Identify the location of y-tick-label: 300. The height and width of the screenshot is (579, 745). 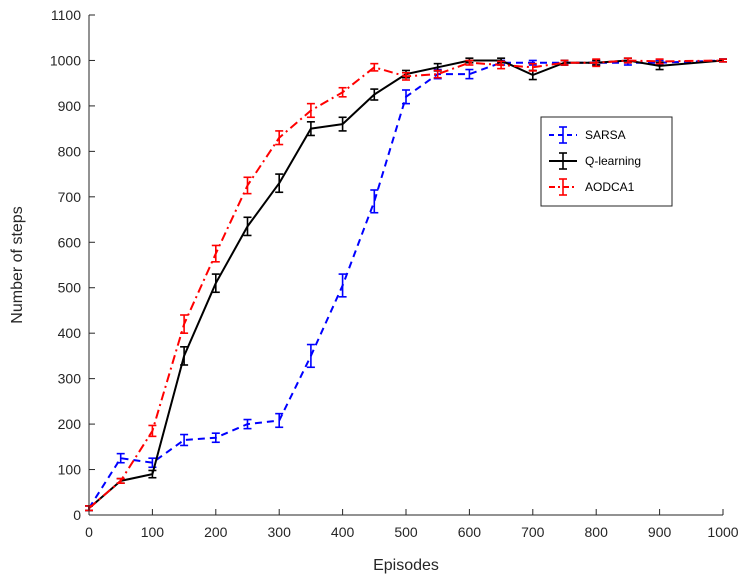
(70, 379).